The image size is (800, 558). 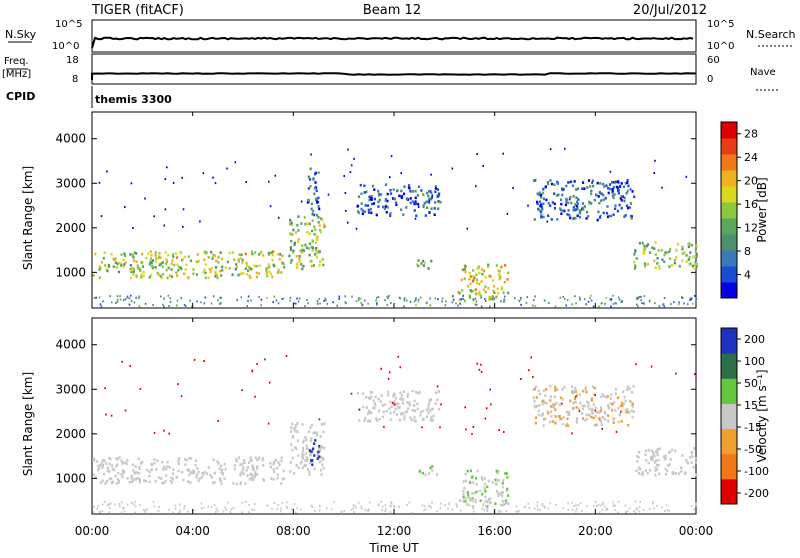 I want to click on cpid-value: themis 3300, so click(x=133, y=99).